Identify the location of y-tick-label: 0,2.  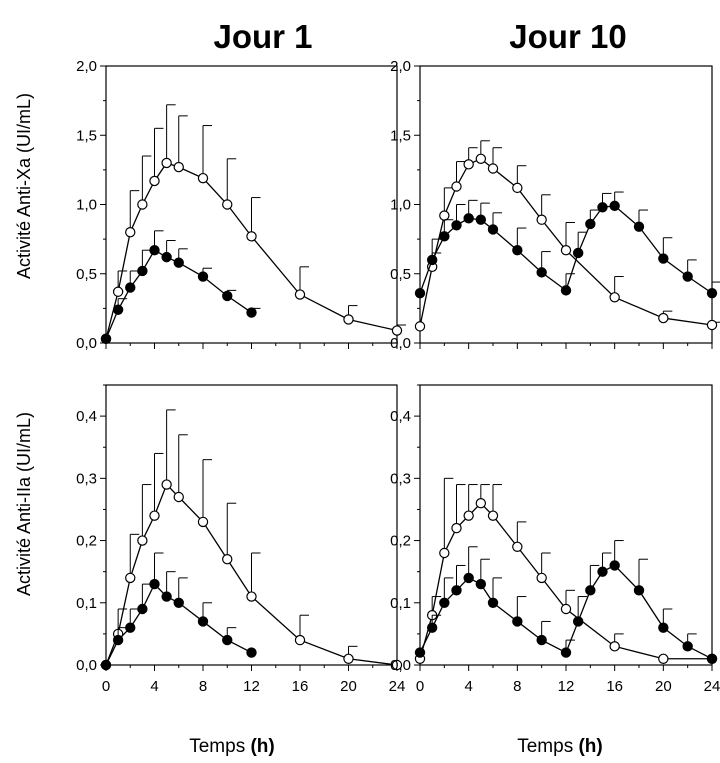
(86, 541).